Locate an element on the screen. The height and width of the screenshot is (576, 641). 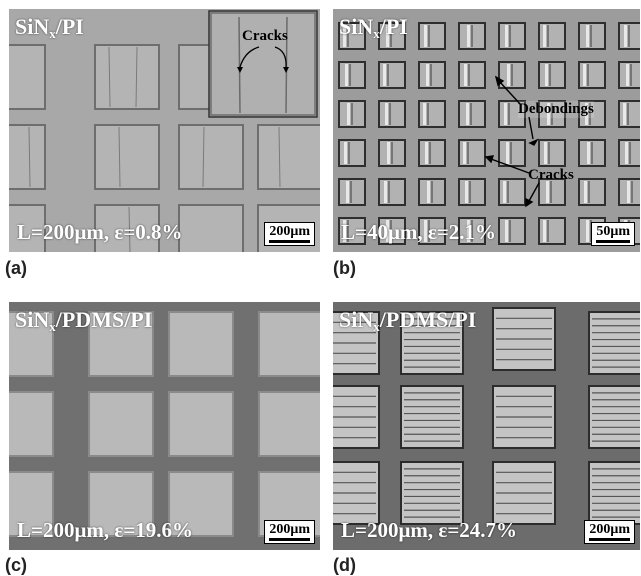
panel-a-label: (a) is located at coordinates (16, 268).